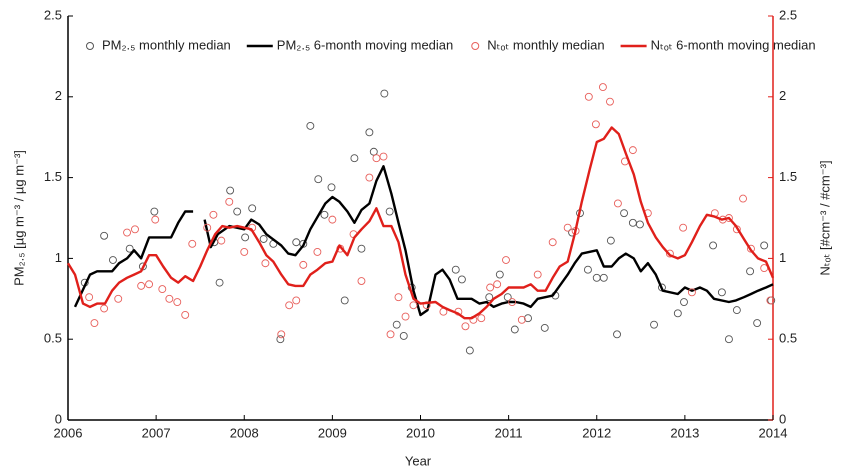 The width and height of the screenshot is (841, 471). Describe the element at coordinates (156, 432) in the screenshot. I see `x-tick-label: 2007` at that location.